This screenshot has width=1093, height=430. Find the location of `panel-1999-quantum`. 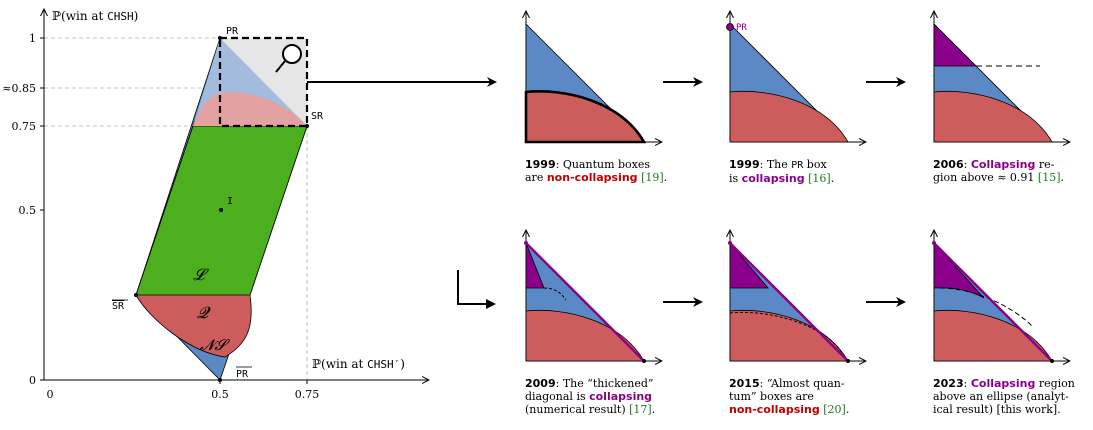

panel-1999-quantum is located at coordinates (593, 77).